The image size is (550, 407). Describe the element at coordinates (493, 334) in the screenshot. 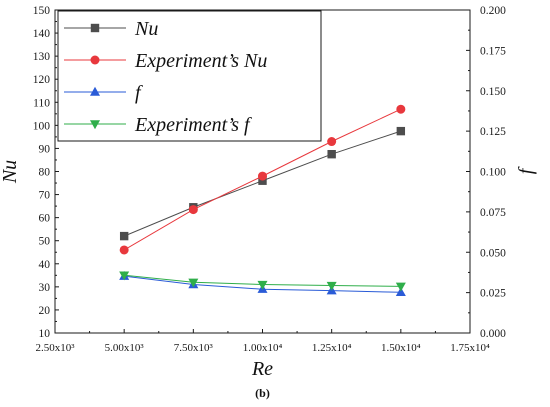

I see `y-right-tick-label: 0.000` at that location.